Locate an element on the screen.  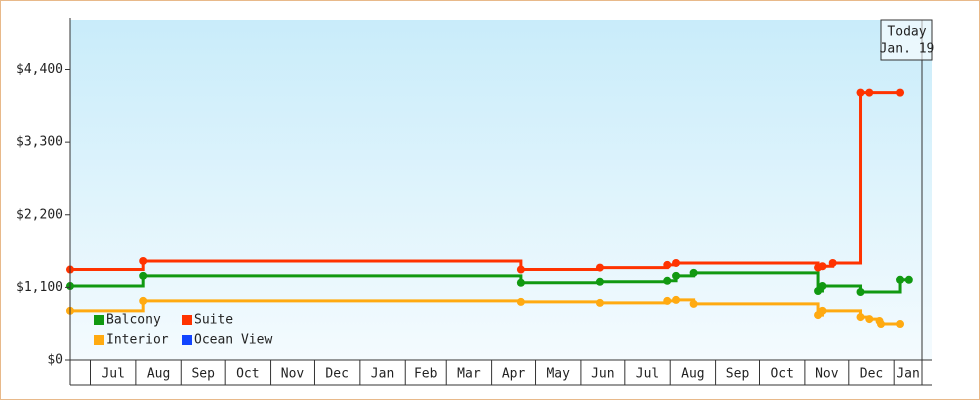
today-date: Jan. 19 is located at coordinates (907, 49).